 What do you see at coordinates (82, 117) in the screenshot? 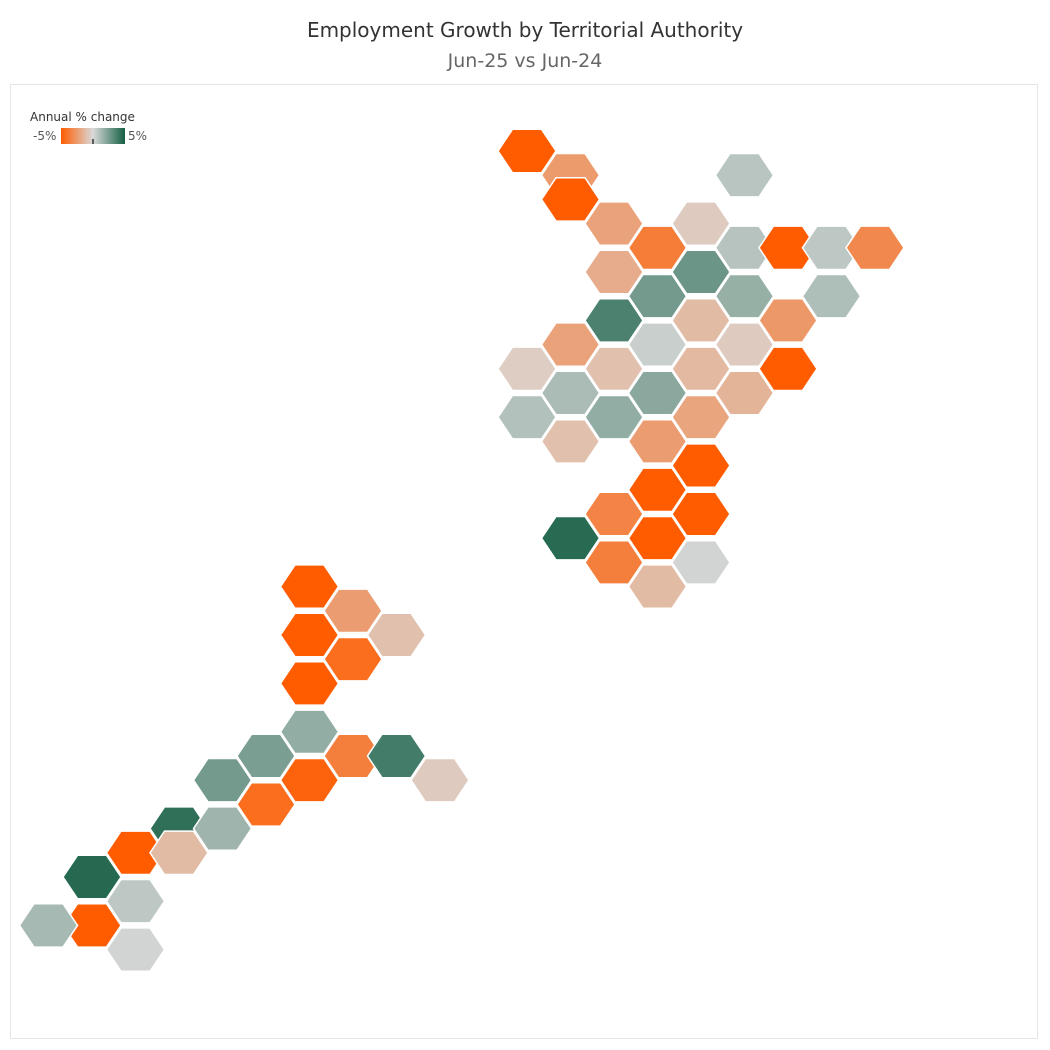
I see `legend-title: Annual % change` at bounding box center [82, 117].